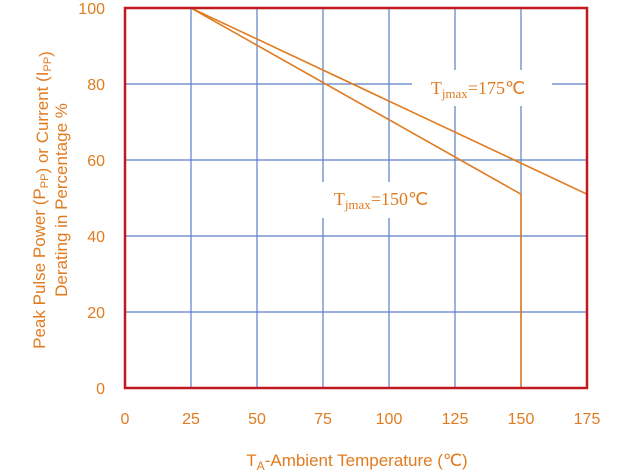  Describe the element at coordinates (96, 85) in the screenshot. I see `y-tick-label: 80` at that location.